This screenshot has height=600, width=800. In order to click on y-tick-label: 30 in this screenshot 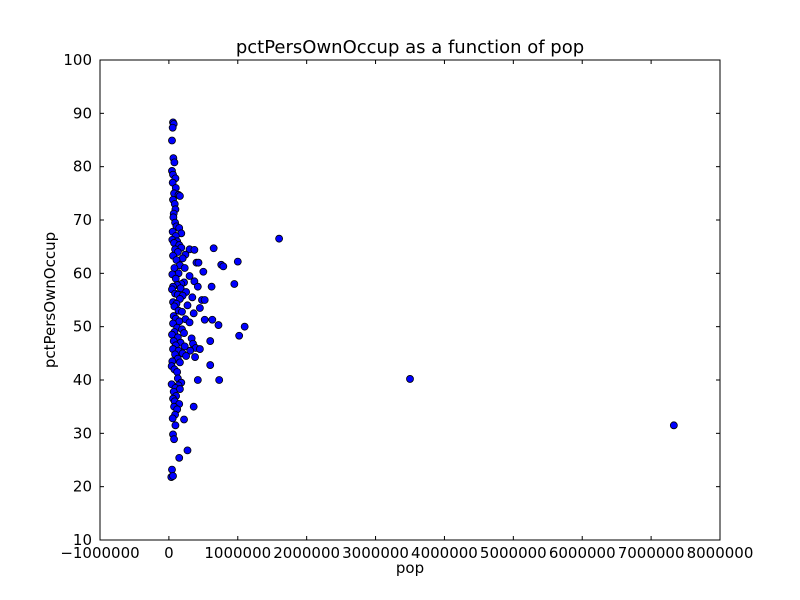, I will do `click(82, 433)`.